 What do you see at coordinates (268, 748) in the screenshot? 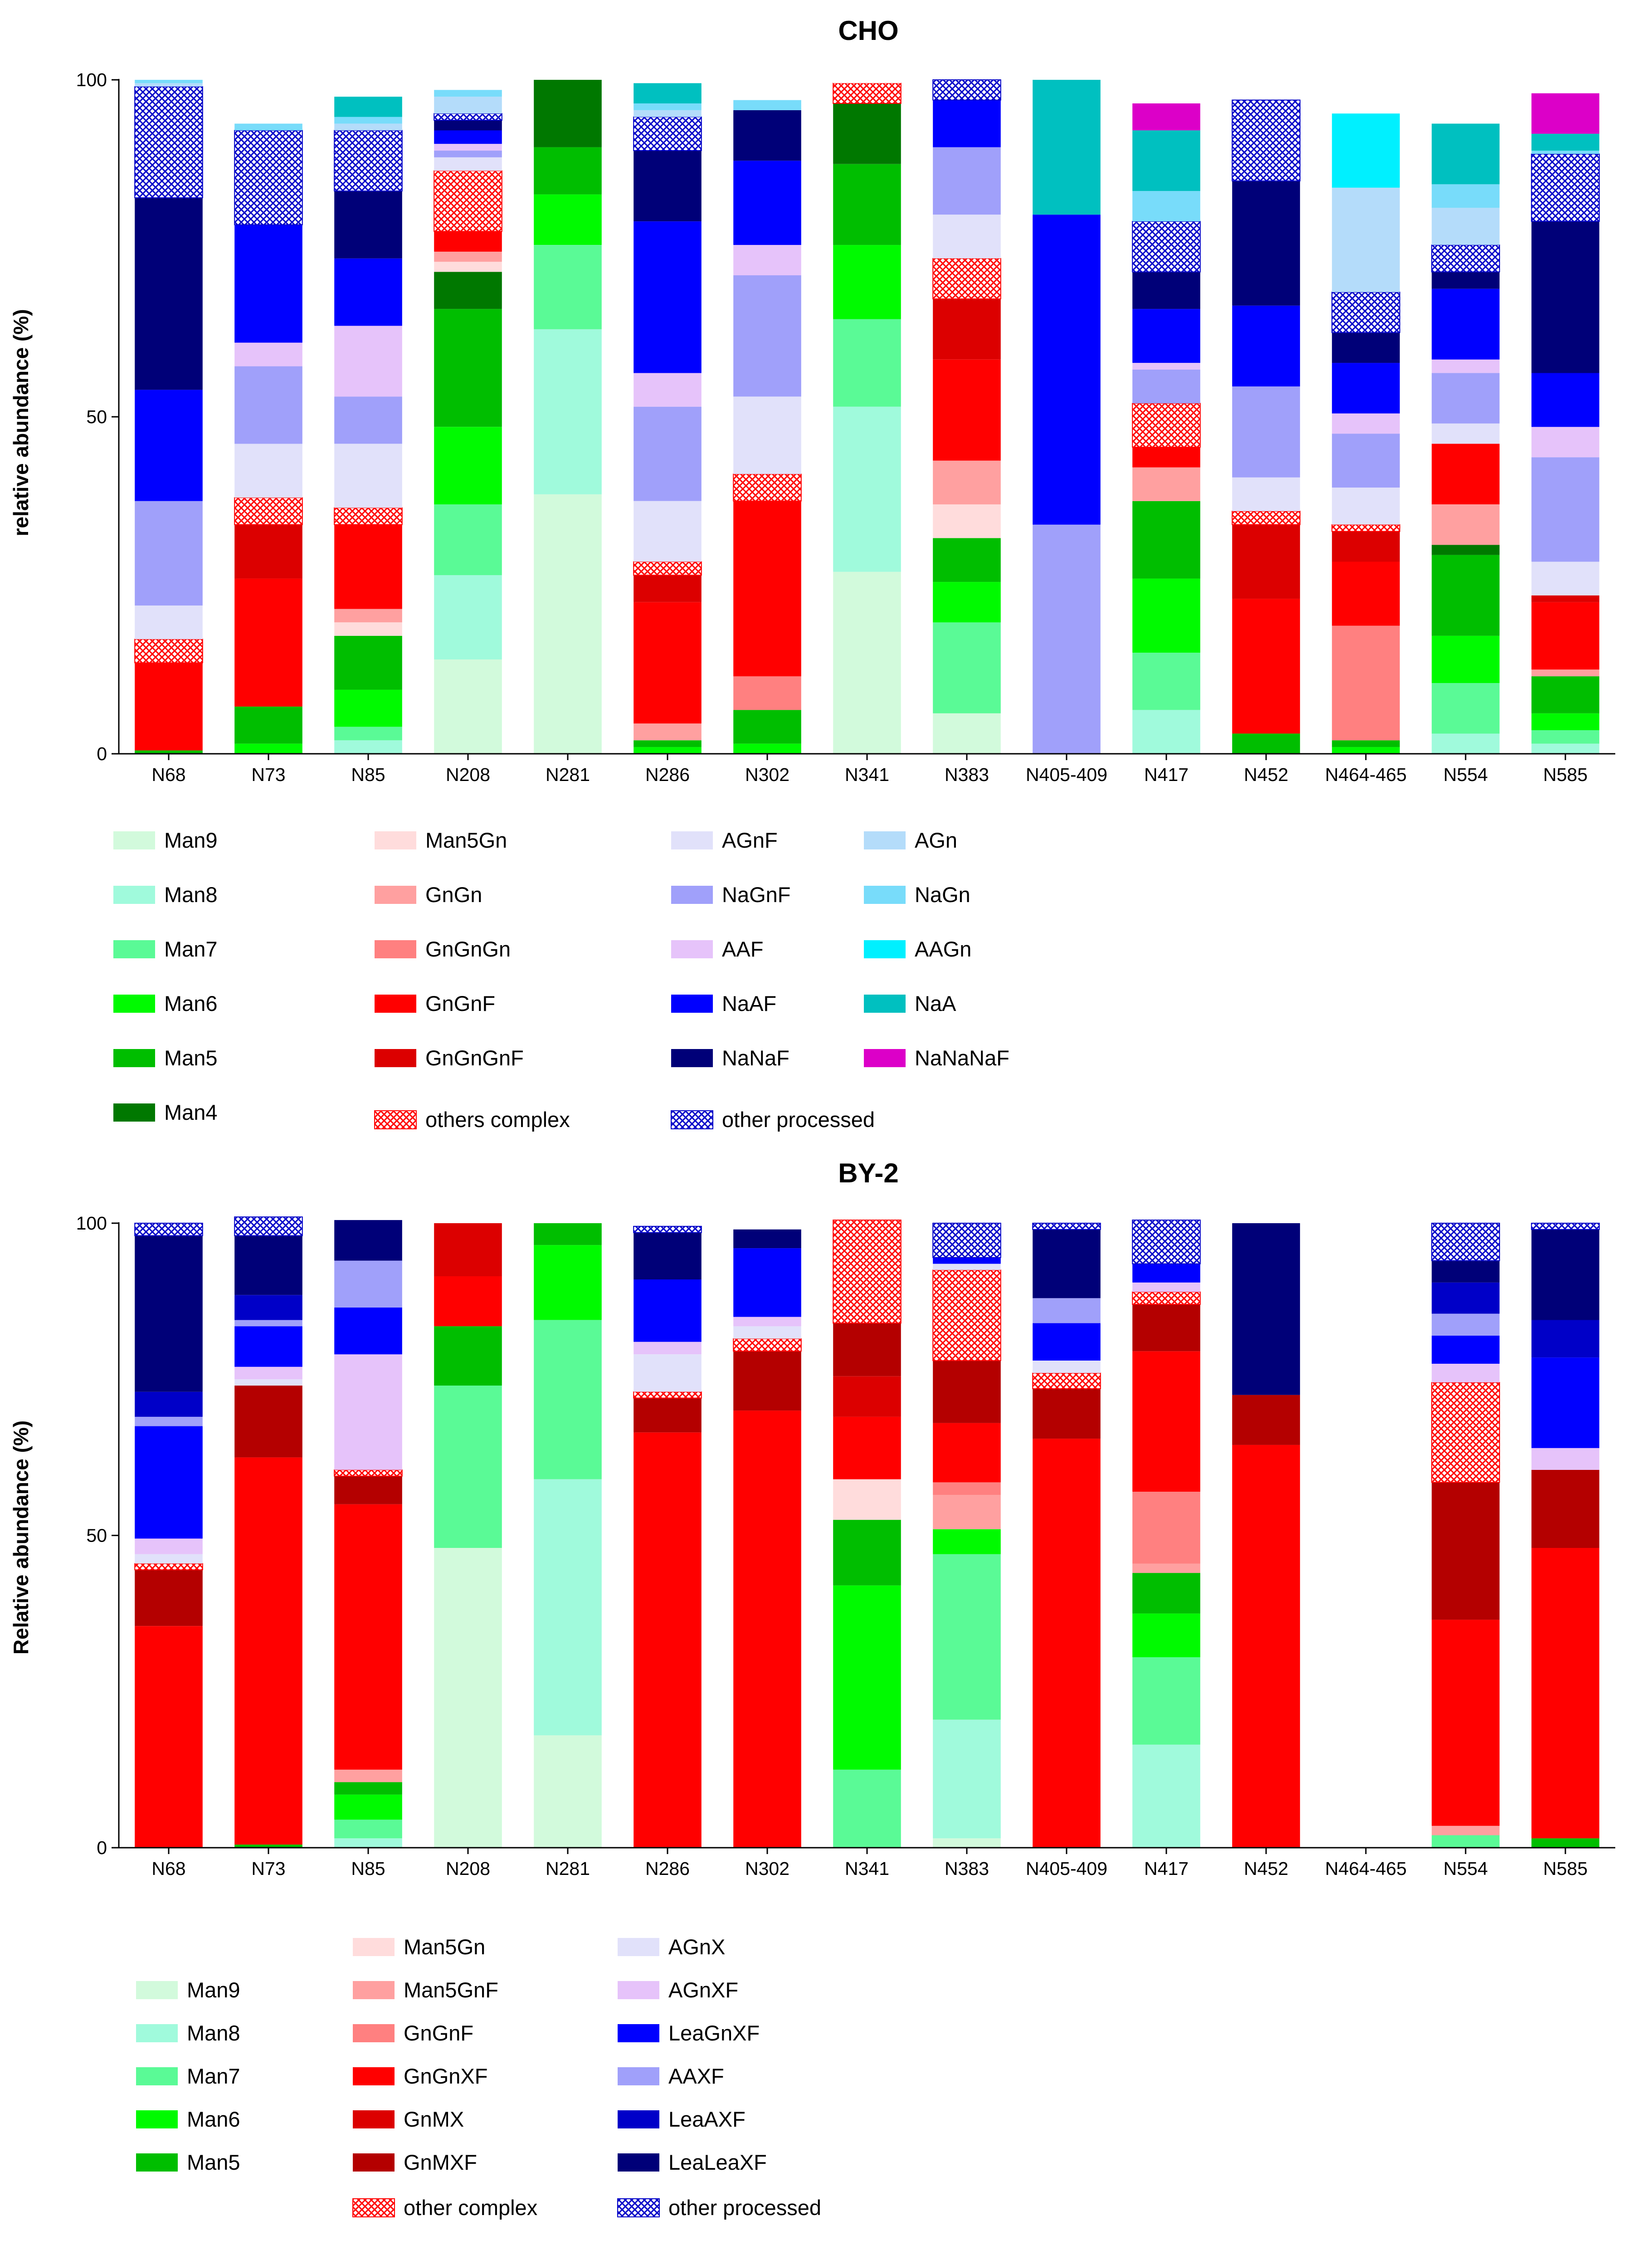
I see `bar-segment-n73-man6` at bounding box center [268, 748].